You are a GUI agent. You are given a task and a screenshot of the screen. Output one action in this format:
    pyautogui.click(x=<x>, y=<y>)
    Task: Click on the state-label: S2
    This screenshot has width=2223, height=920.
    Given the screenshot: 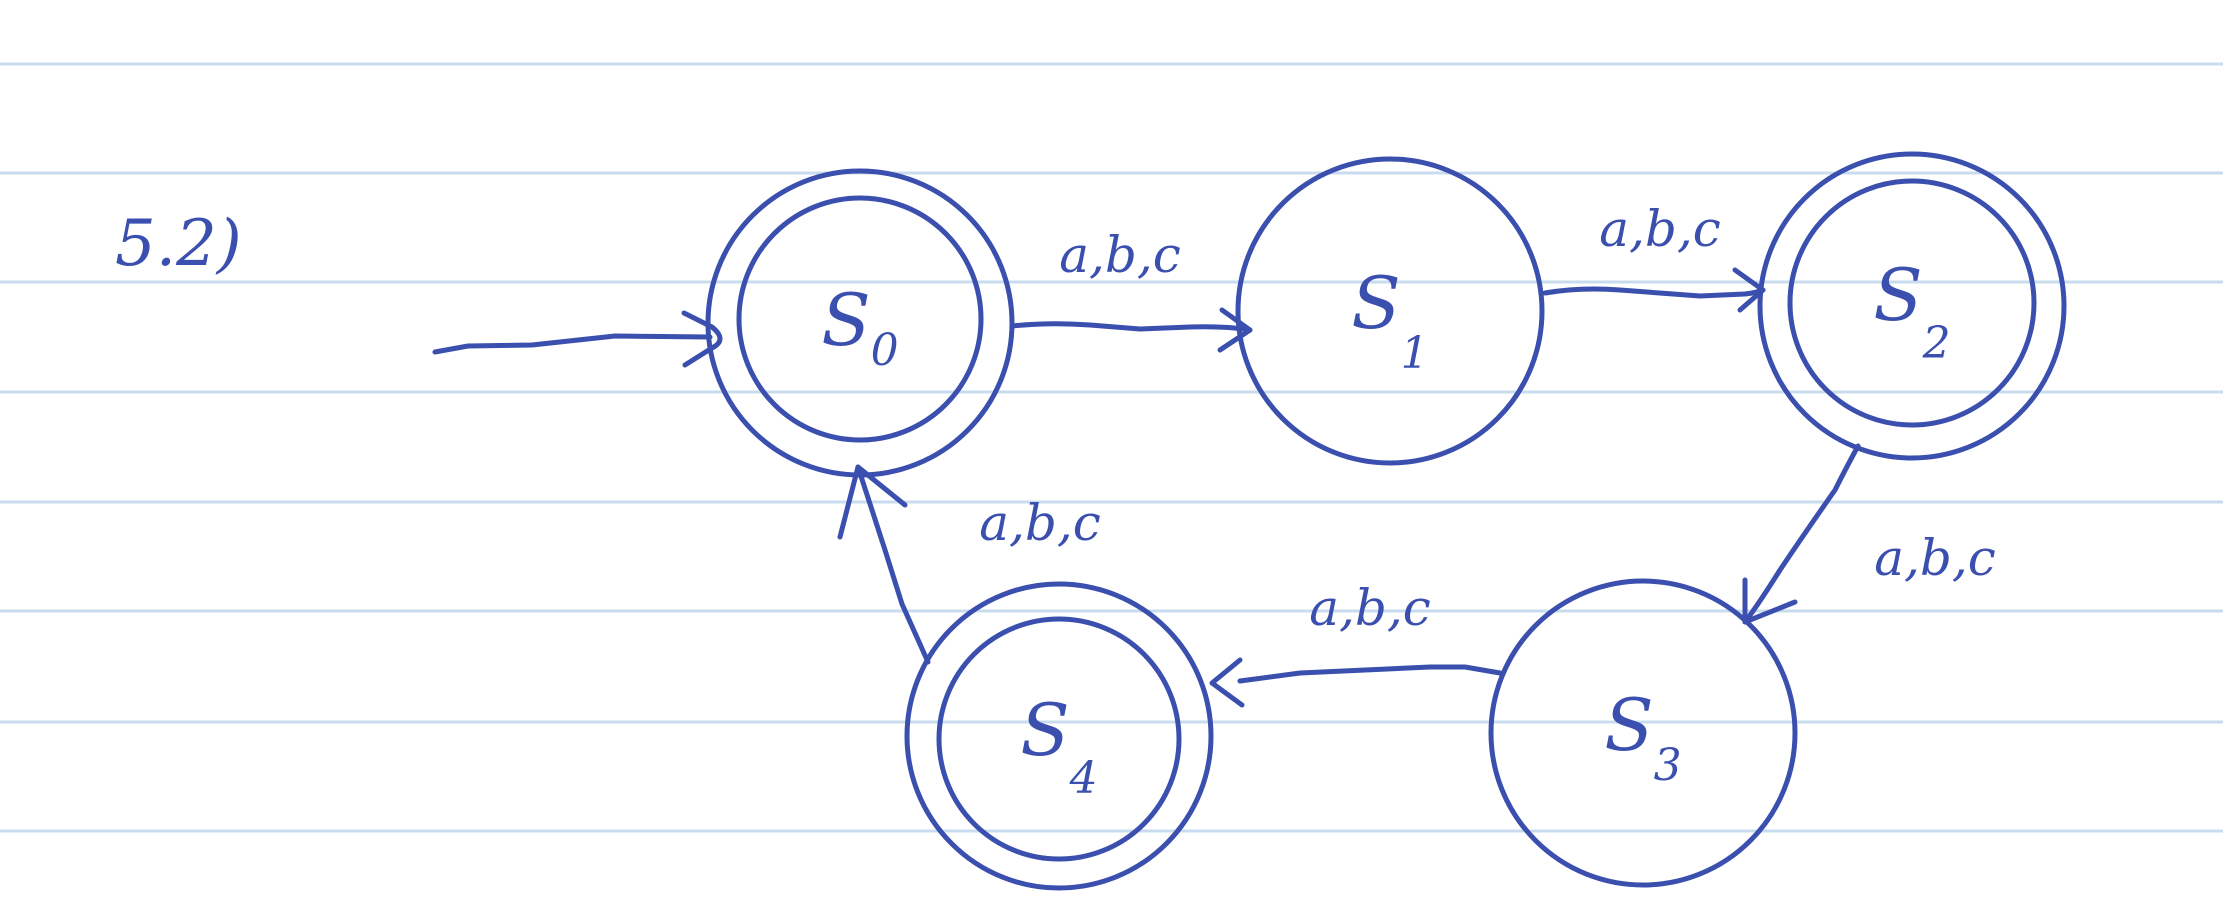 What is the action you would take?
    pyautogui.click(x=1911, y=311)
    